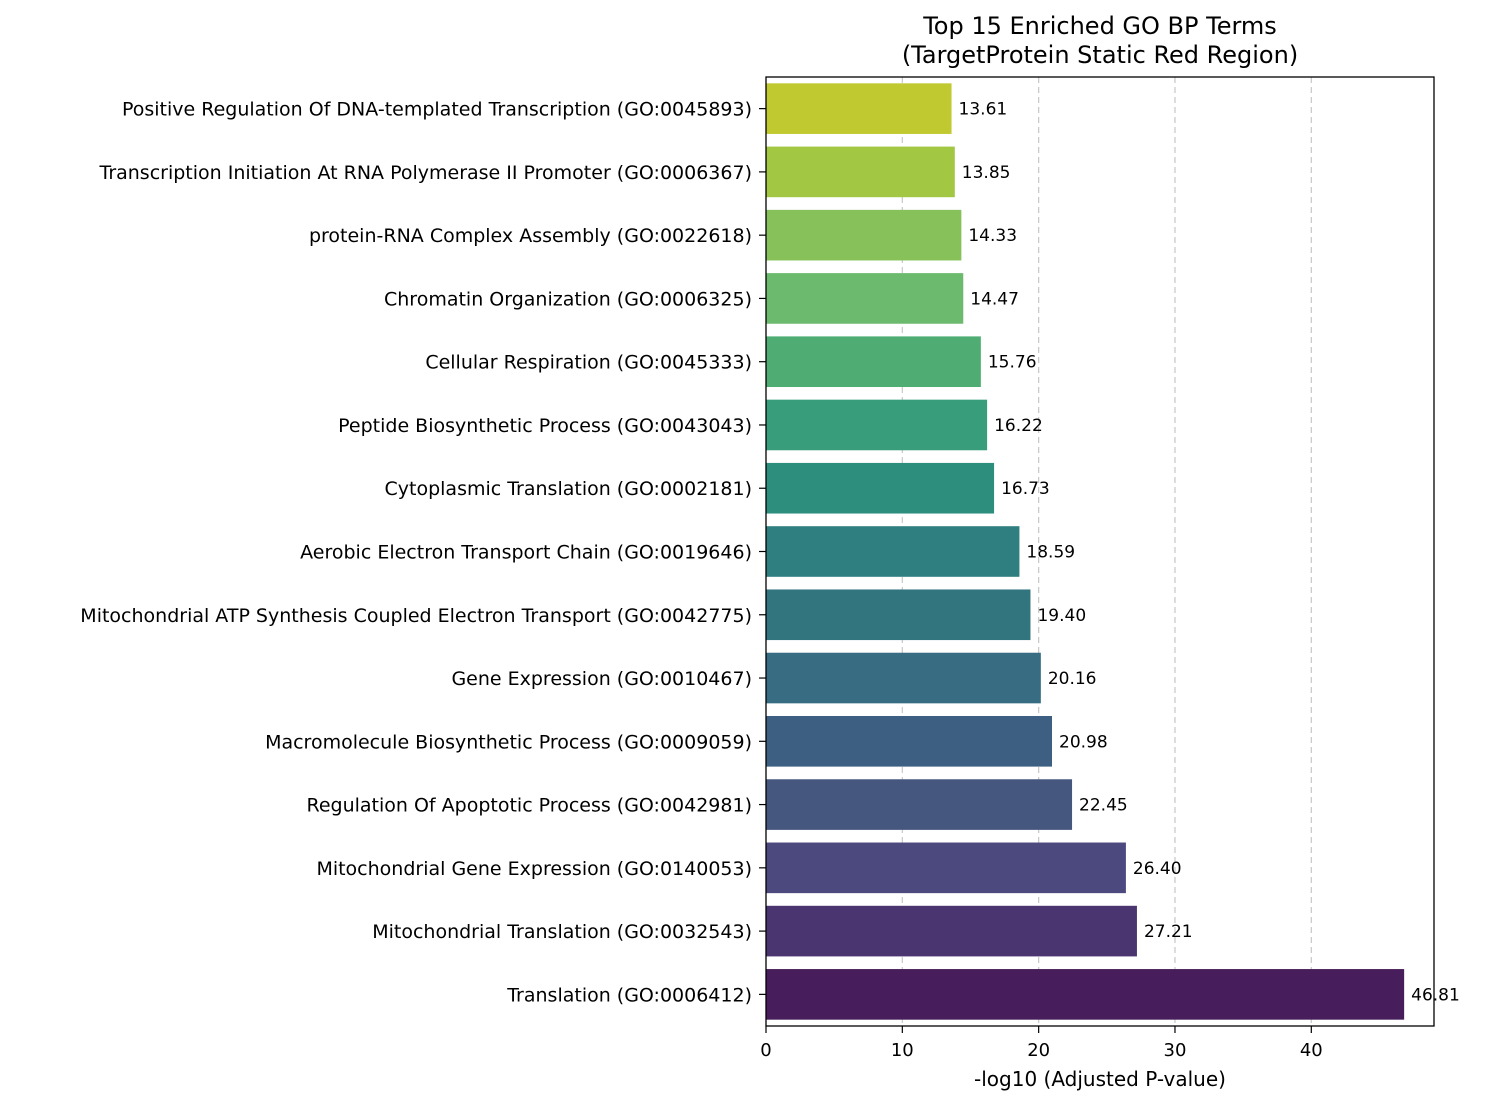 Image resolution: width=1504 pixels, height=1107 pixels. What do you see at coordinates (1061, 616) in the screenshot?
I see `bar-value-label: 19.40` at bounding box center [1061, 616].